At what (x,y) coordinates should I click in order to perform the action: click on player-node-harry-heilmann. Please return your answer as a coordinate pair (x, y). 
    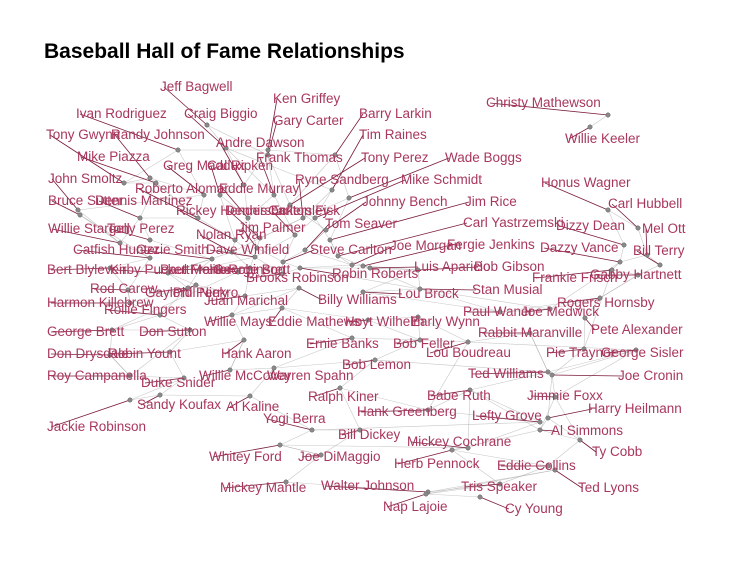
    Looking at the image, I should click on (548, 418).